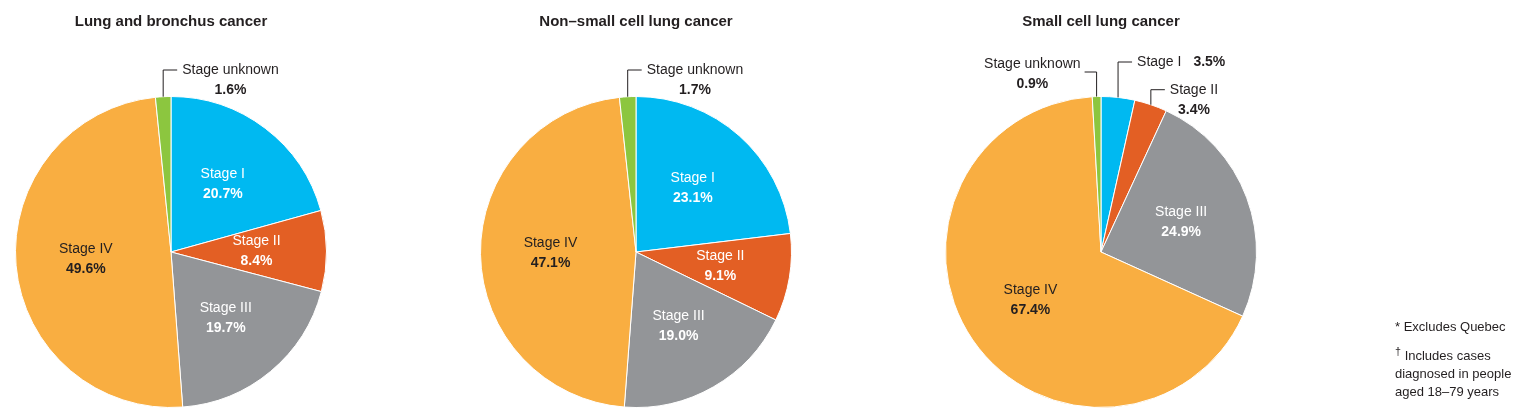 The height and width of the screenshot is (409, 1531). Describe the element at coordinates (257, 260) in the screenshot. I see `data-label: 8.4%` at that location.